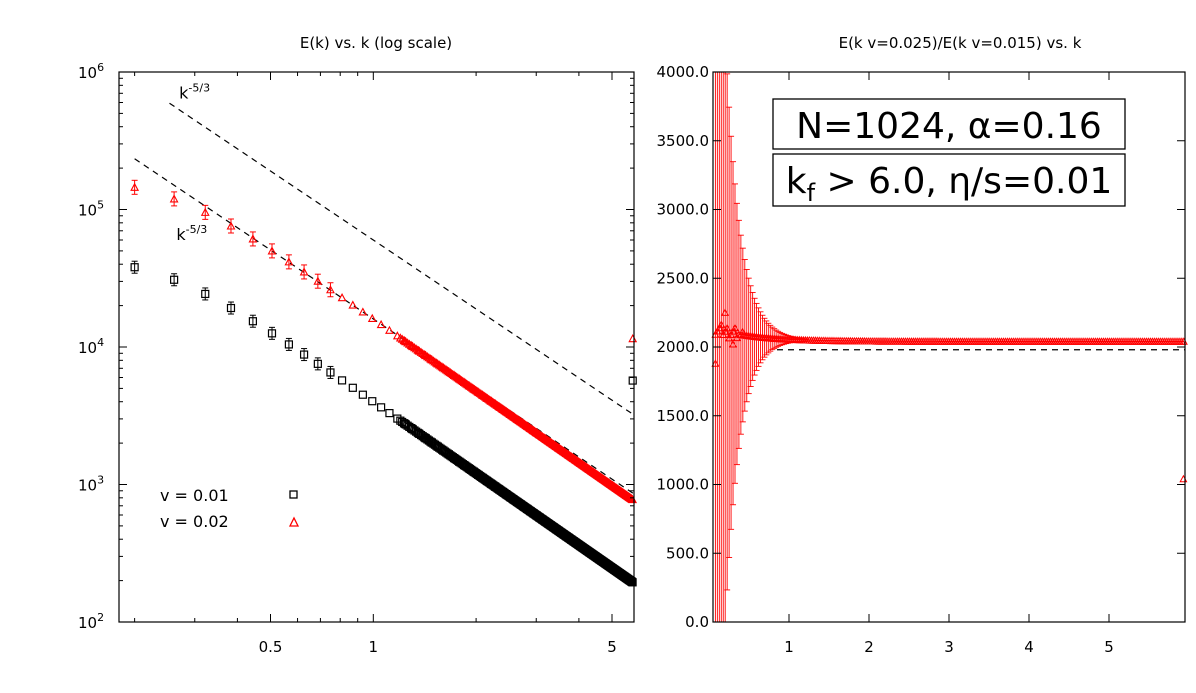  Describe the element at coordinates (612, 647) in the screenshot. I see `left-x-tick-label: 5` at that location.